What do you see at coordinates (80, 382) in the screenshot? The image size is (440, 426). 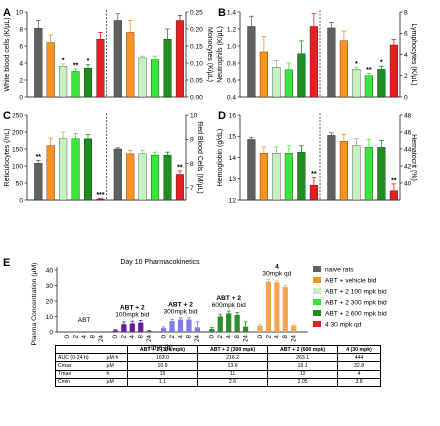 I see `table-cell: Cmin` at bounding box center [80, 382].